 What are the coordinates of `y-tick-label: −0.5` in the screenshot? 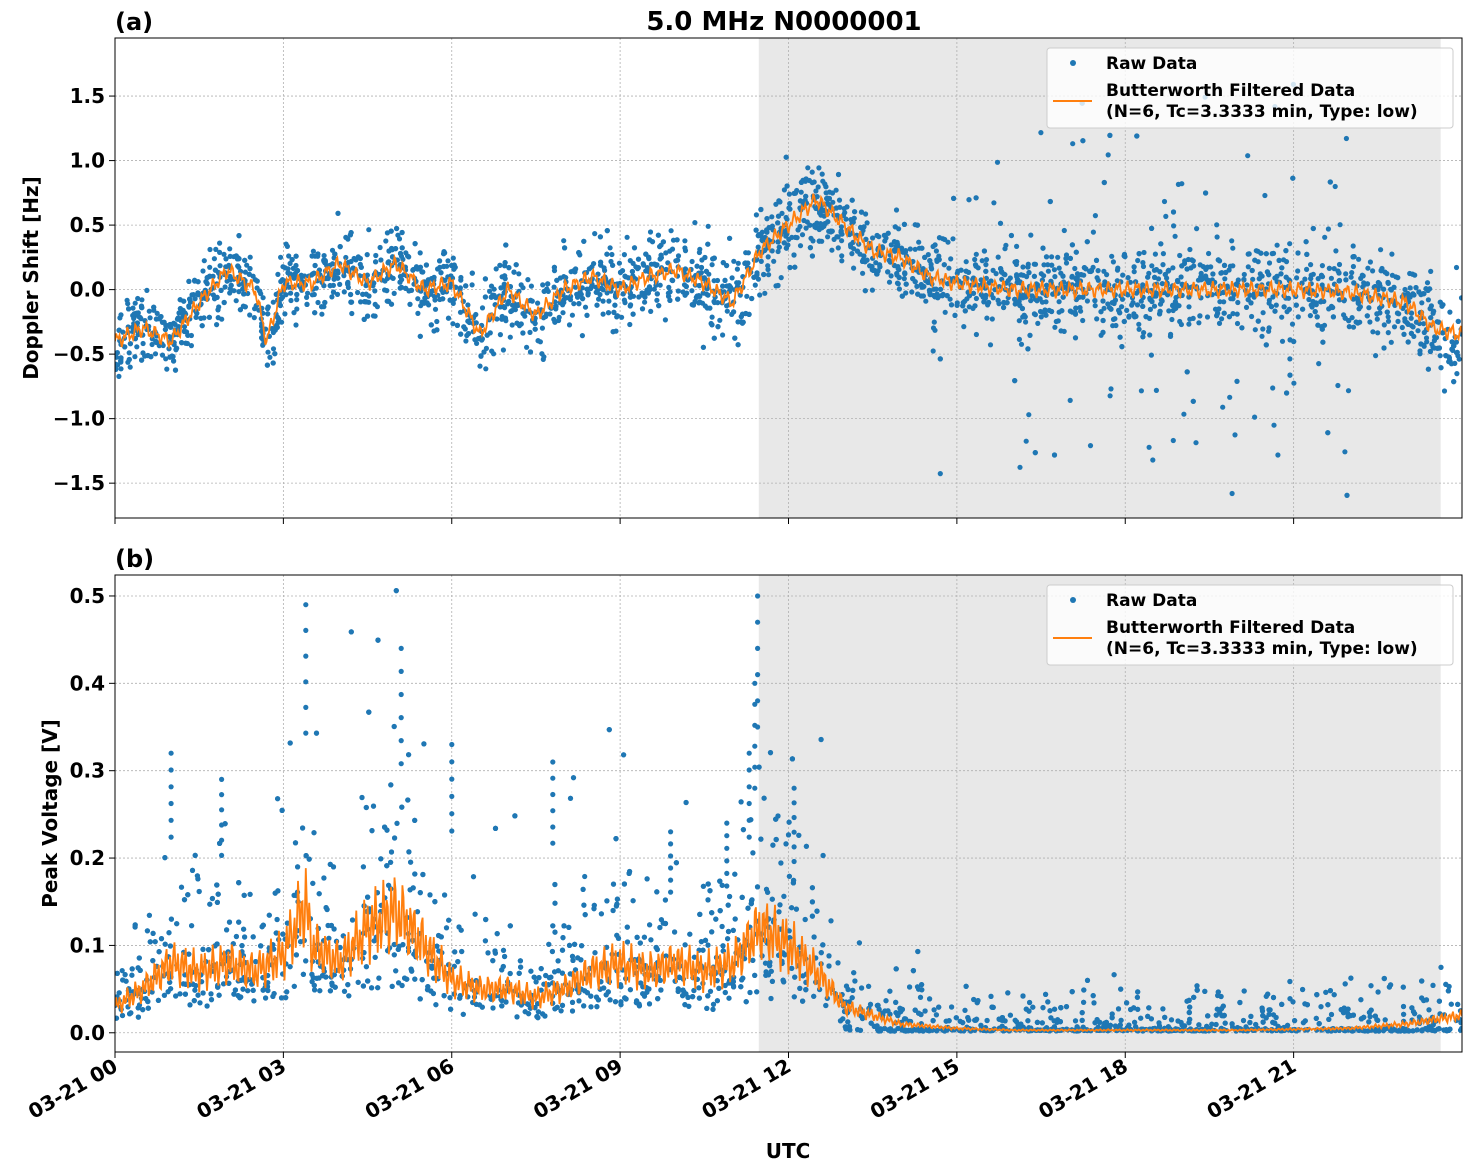 It's located at (79, 354).